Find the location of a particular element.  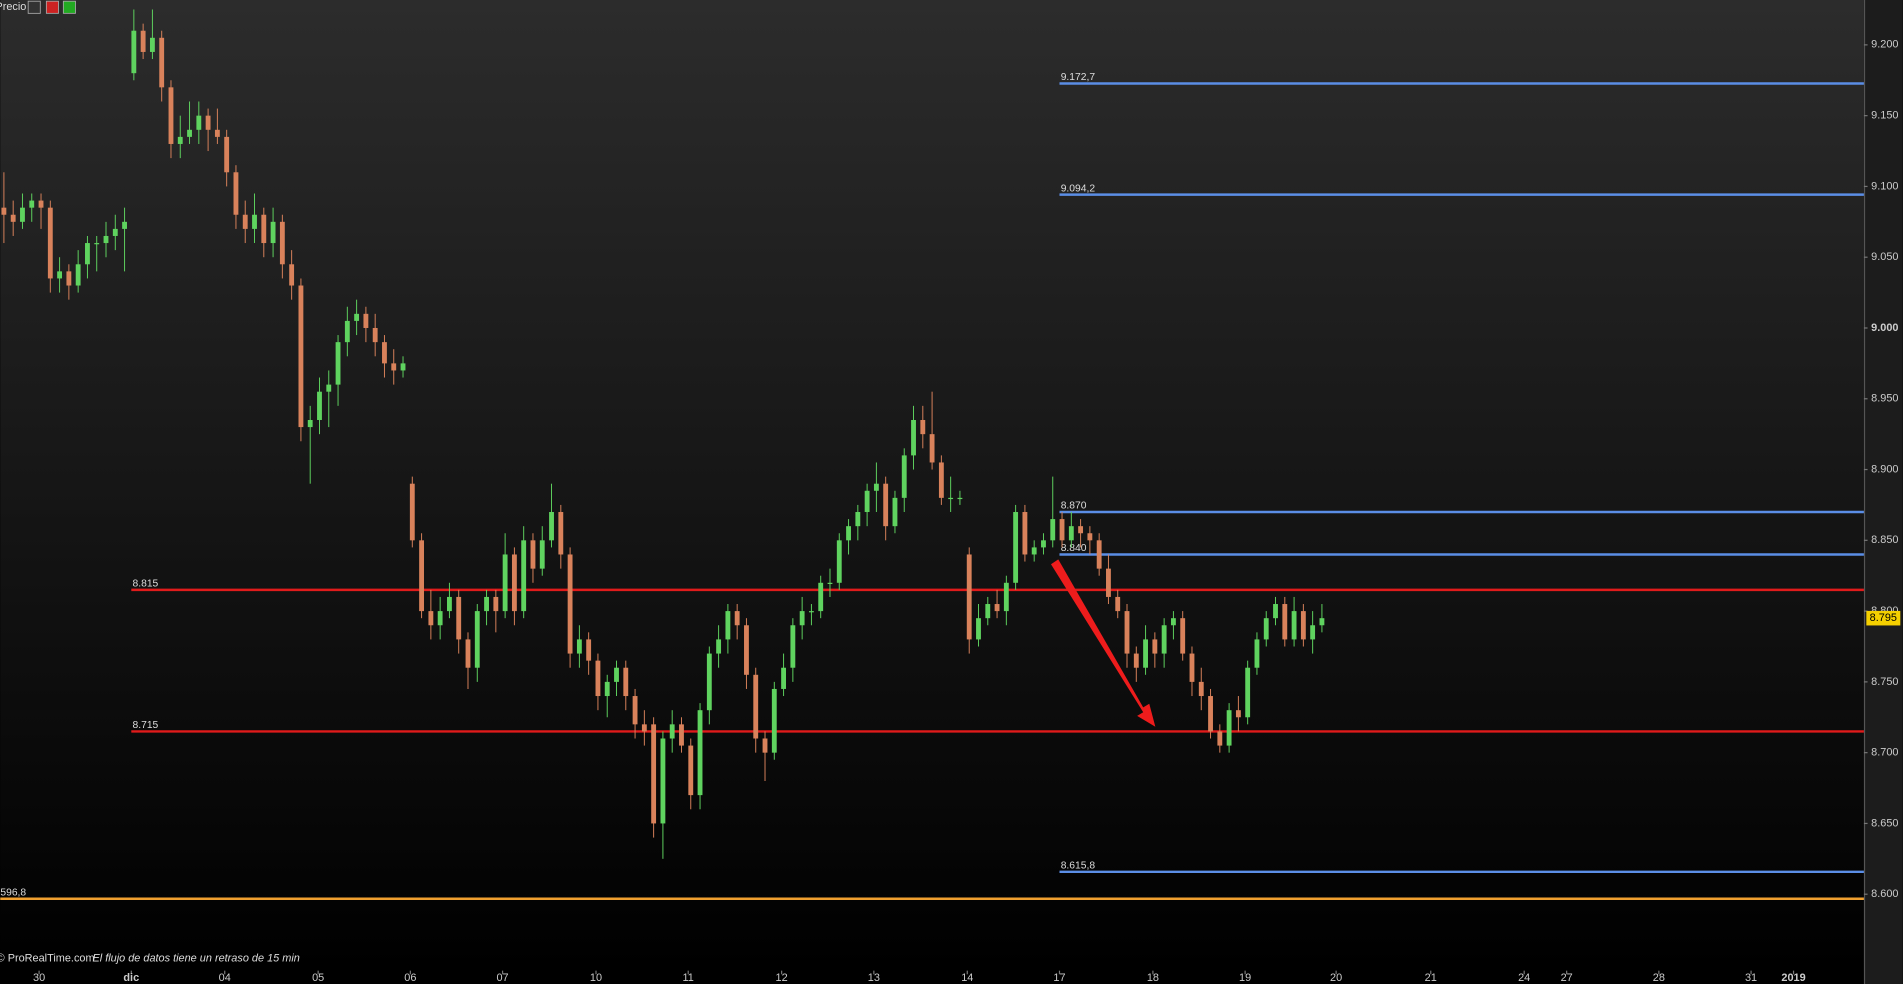

y-tick-label: 9.050 is located at coordinates (1884, 257).